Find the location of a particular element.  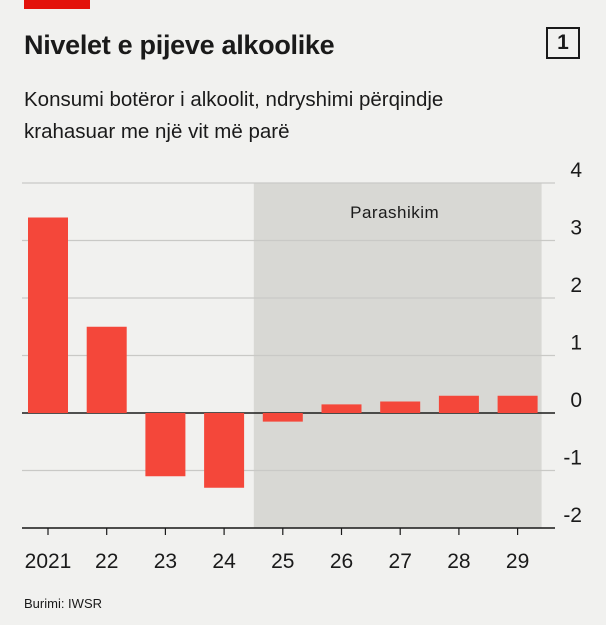

x-tick-label: 26 is located at coordinates (341, 561).